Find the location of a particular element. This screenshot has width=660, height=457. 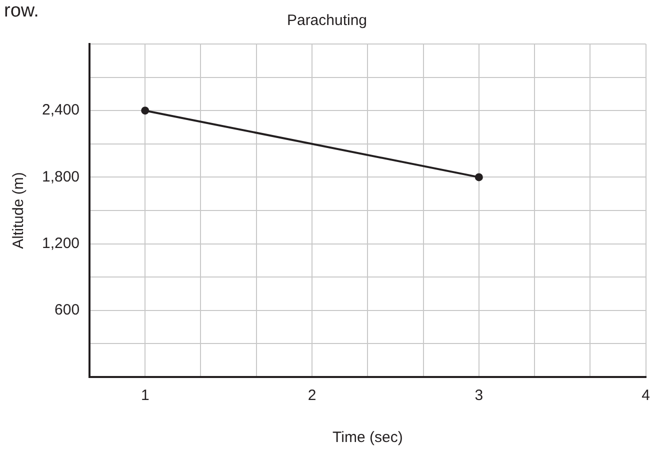

text: row. is located at coordinates (21, 11).